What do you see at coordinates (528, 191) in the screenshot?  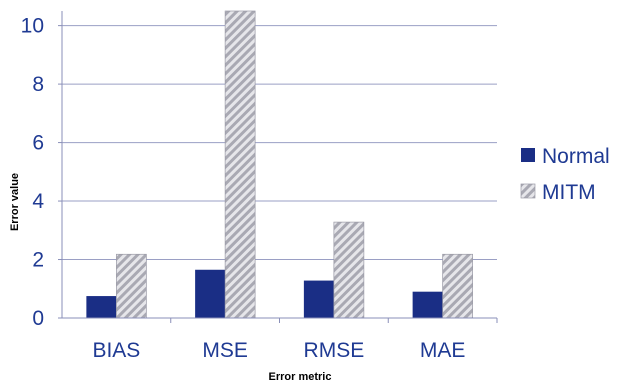 I see `legend-swatch-mitm` at bounding box center [528, 191].